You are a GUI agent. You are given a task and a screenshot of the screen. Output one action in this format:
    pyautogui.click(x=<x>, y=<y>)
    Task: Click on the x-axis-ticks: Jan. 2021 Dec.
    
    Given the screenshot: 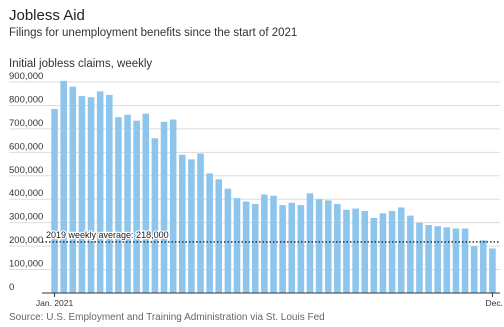 What is the action you would take?
    pyautogui.click(x=269, y=300)
    